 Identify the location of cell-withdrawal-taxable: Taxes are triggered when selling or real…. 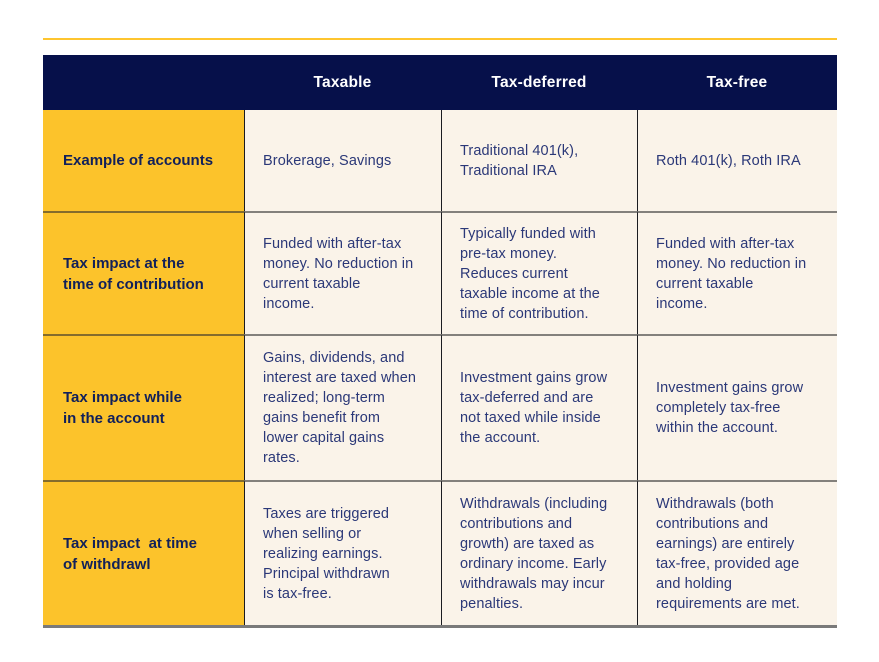
(342, 552).